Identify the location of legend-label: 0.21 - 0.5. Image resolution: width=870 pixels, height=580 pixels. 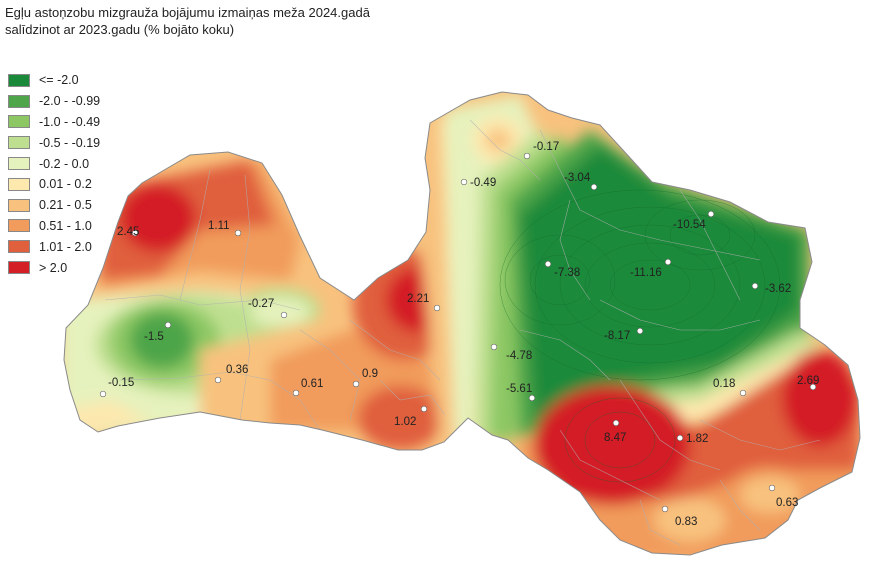
(65, 205).